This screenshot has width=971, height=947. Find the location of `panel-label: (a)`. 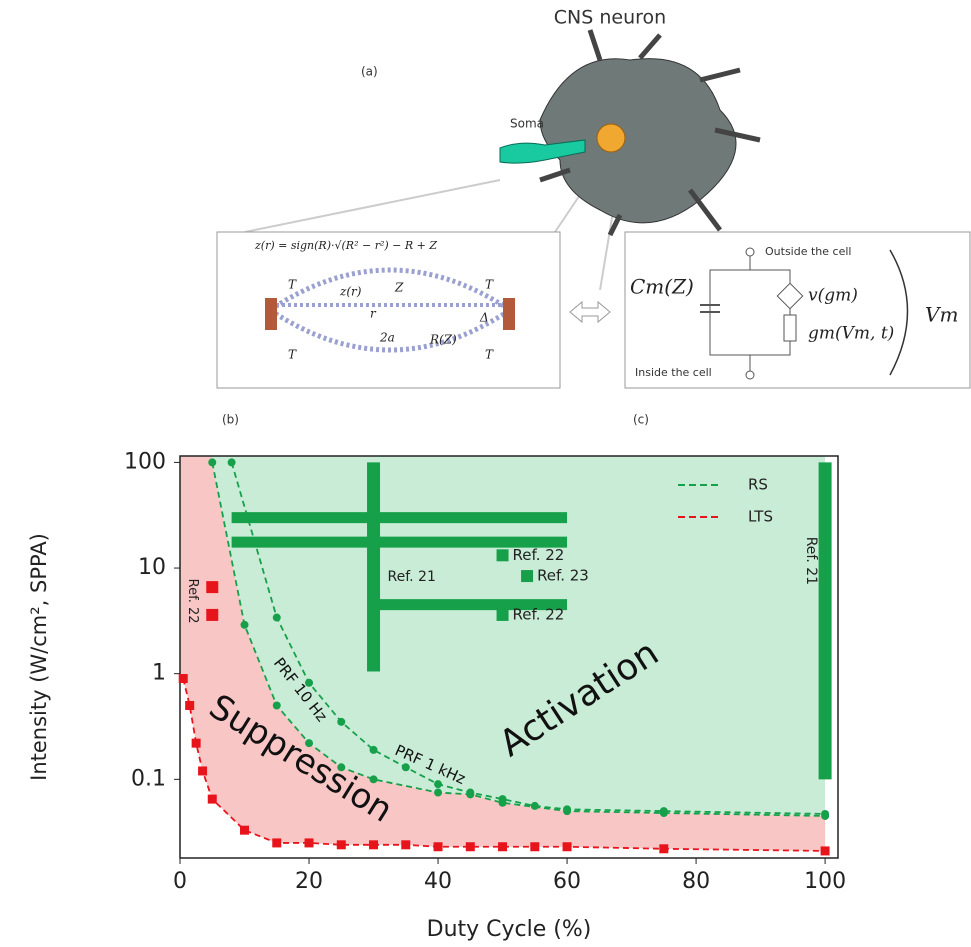

panel-label: (a) is located at coordinates (369, 72).